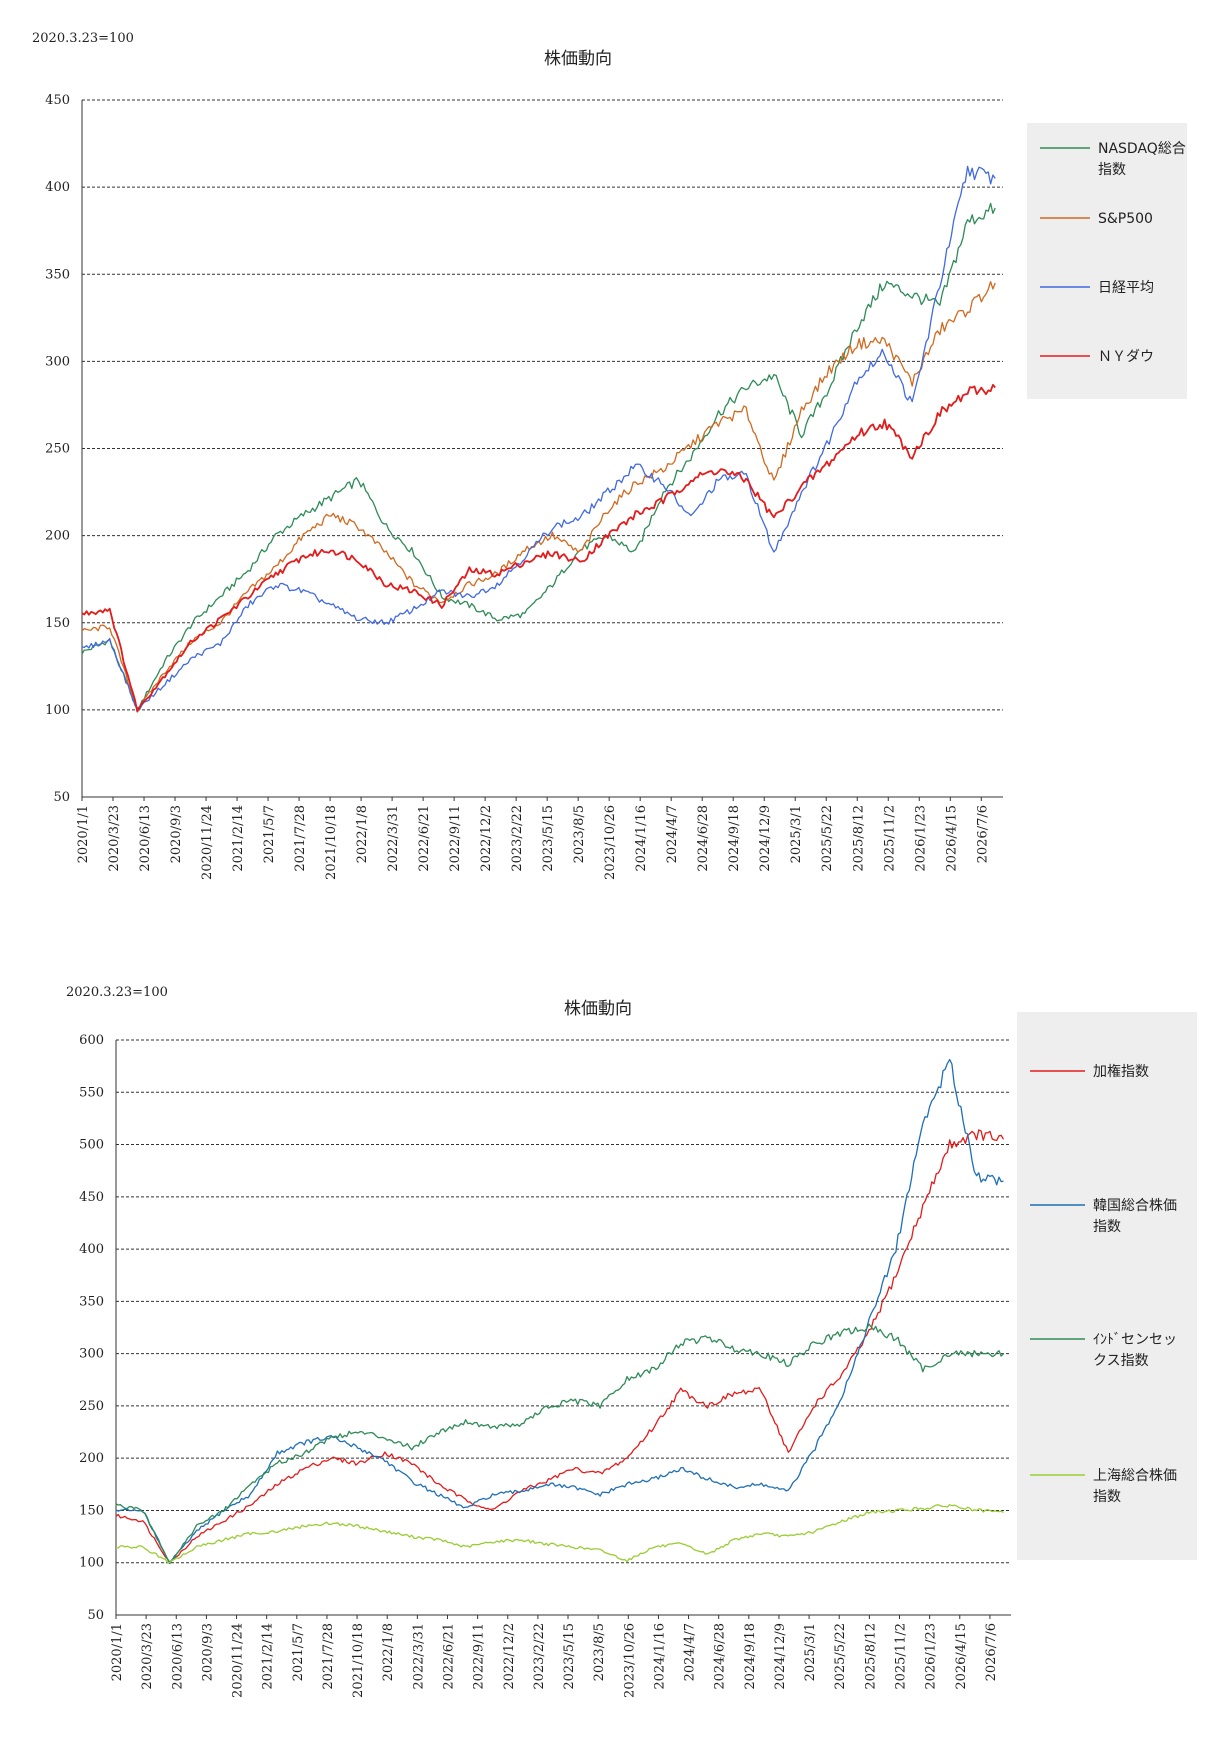 The width and height of the screenshot is (1223, 1753). What do you see at coordinates (578, 59) in the screenshot?
I see `chart-1-title: 株価動向` at bounding box center [578, 59].